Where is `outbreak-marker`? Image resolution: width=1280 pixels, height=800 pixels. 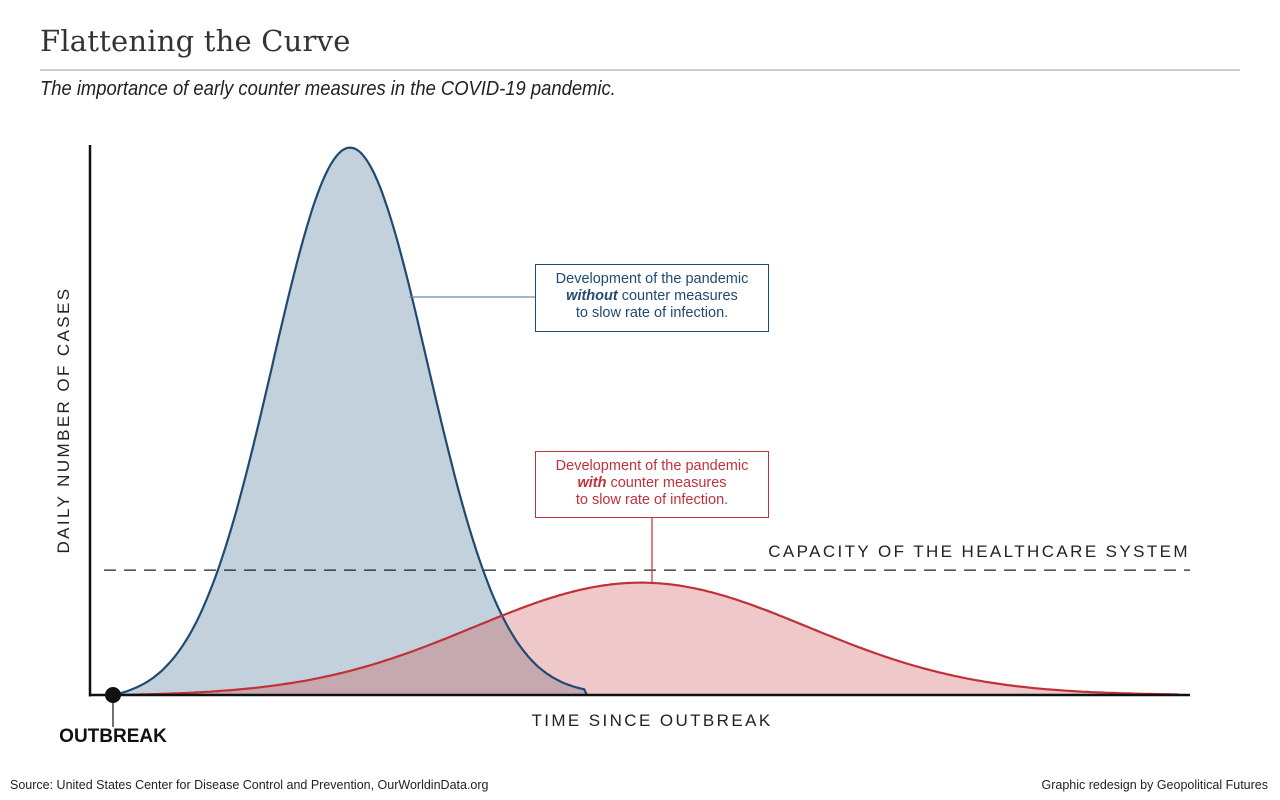 outbreak-marker is located at coordinates (113, 695).